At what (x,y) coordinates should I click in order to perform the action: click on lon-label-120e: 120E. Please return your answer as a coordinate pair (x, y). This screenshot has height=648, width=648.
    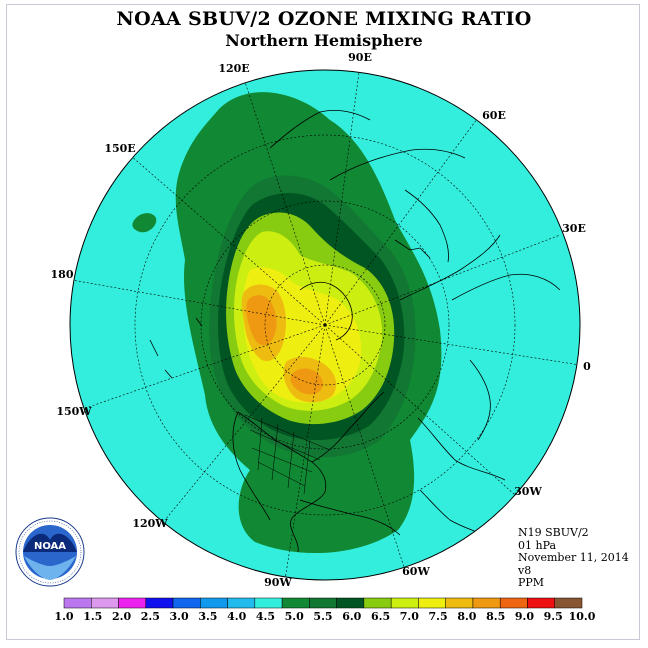
    Looking at the image, I should click on (233, 68).